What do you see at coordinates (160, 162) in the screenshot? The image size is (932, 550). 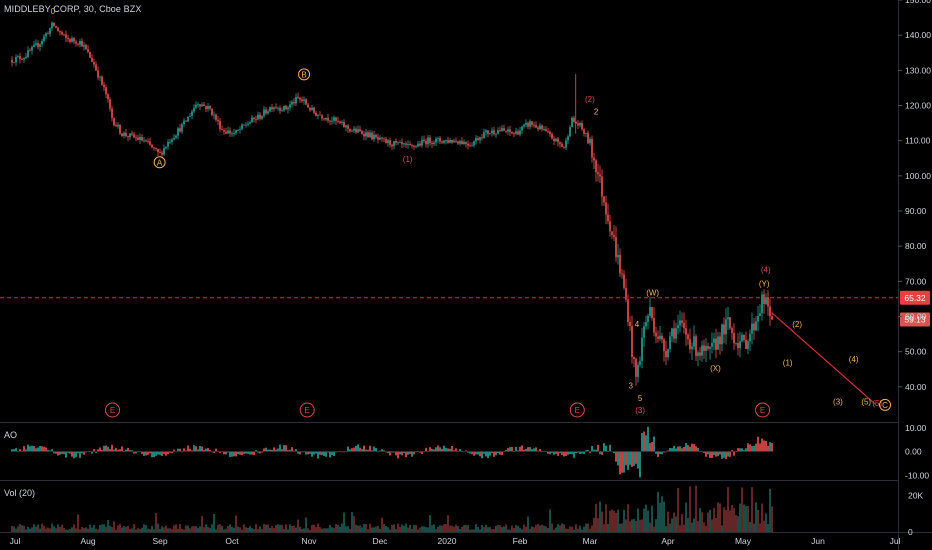 I see `wave-label: A` at bounding box center [160, 162].